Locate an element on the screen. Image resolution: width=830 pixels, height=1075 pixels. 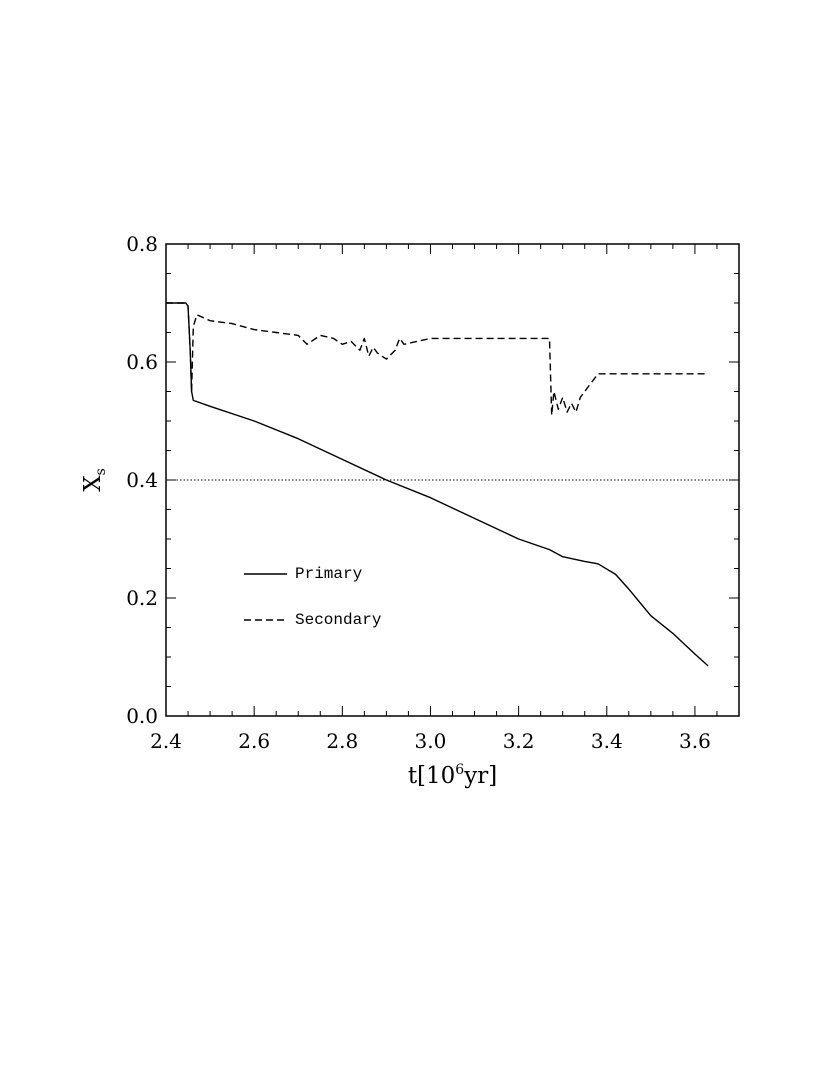
legend-label-primary: Primary is located at coordinates (329, 574).